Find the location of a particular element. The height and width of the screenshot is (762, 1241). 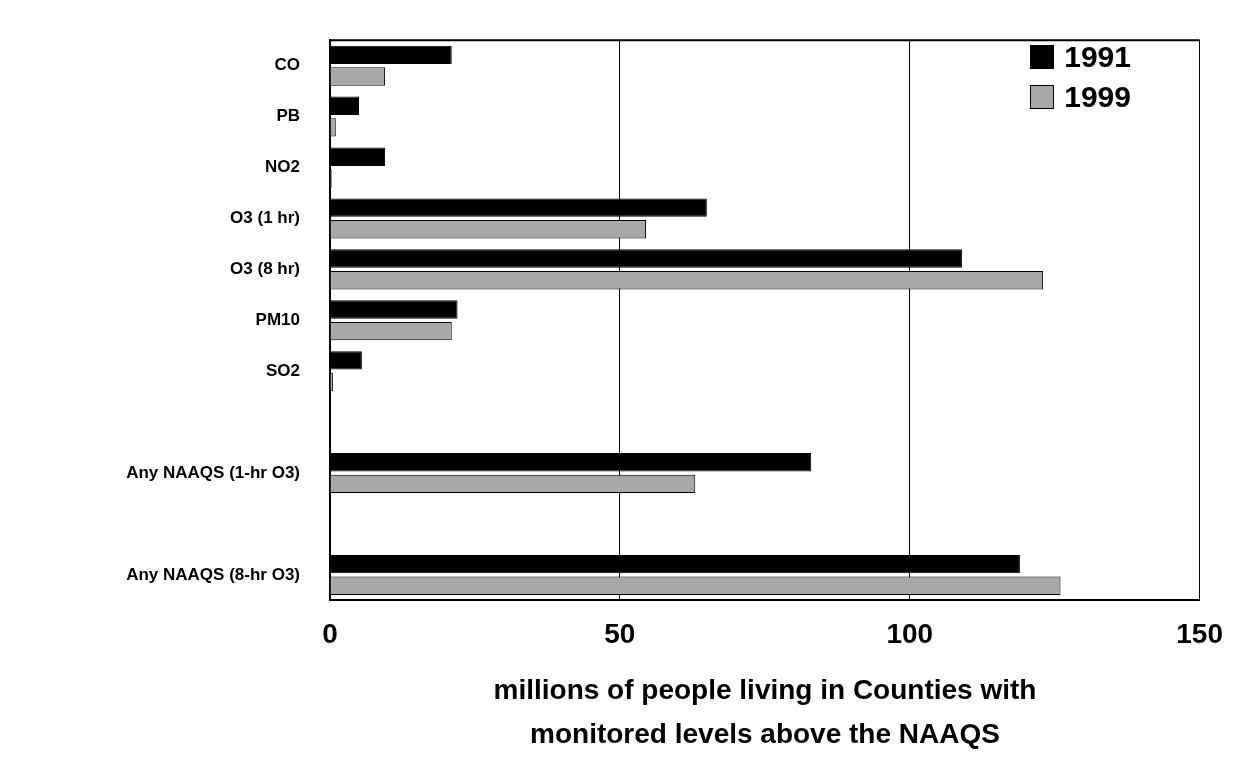

y-tick-label: PB is located at coordinates (288, 116).